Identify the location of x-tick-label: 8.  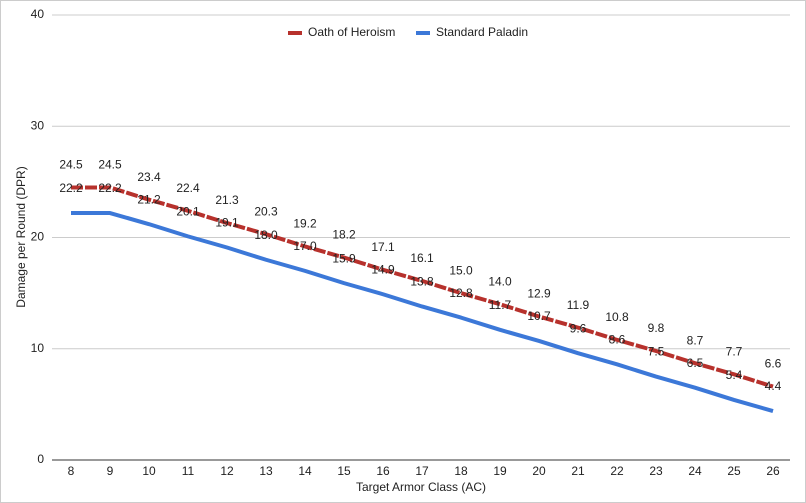
(71, 471).